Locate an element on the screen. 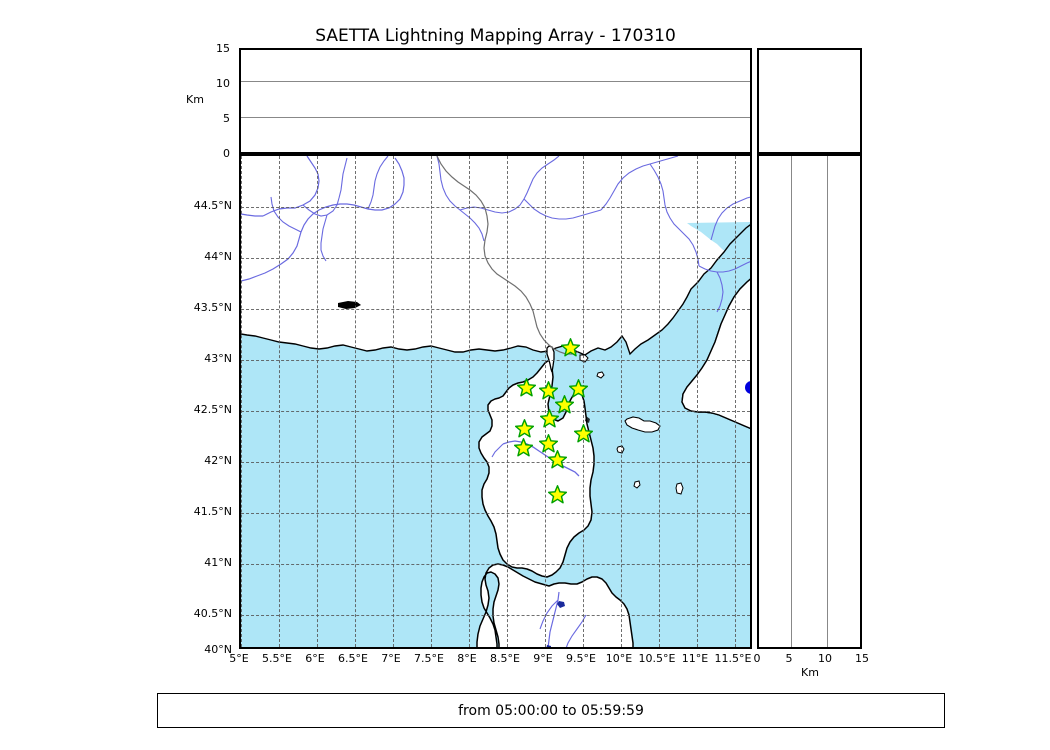 This screenshot has height=750, width=1050. right-xtick-10: 10 is located at coordinates (825, 658).